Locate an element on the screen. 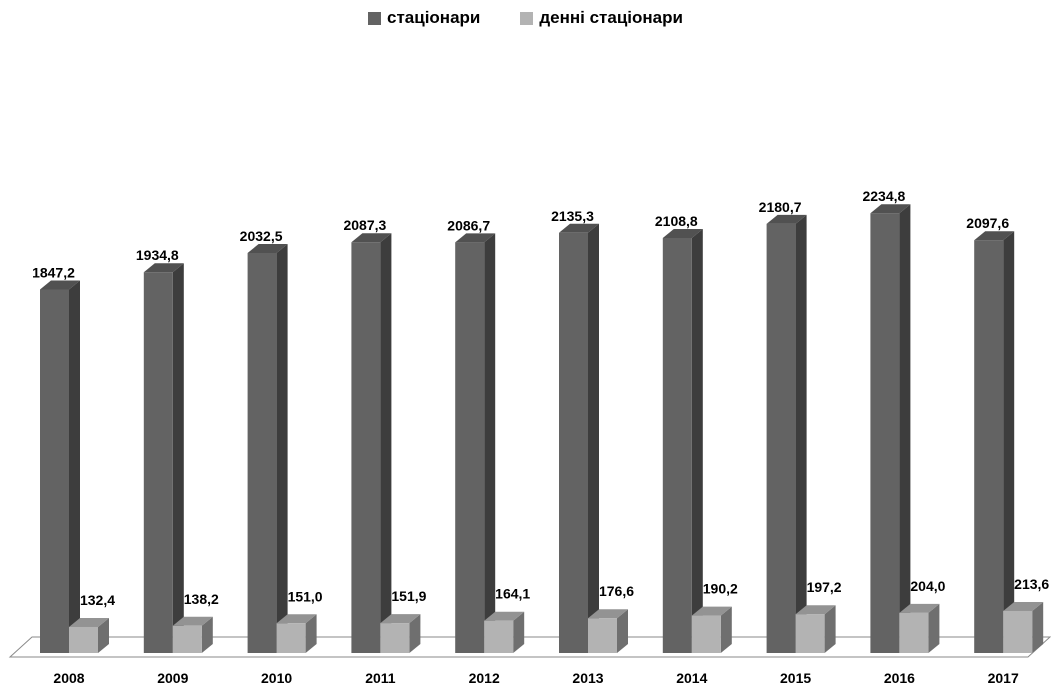 The height and width of the screenshot is (688, 1051). legend-label-series-2: денні стаціонари is located at coordinates (611, 17).